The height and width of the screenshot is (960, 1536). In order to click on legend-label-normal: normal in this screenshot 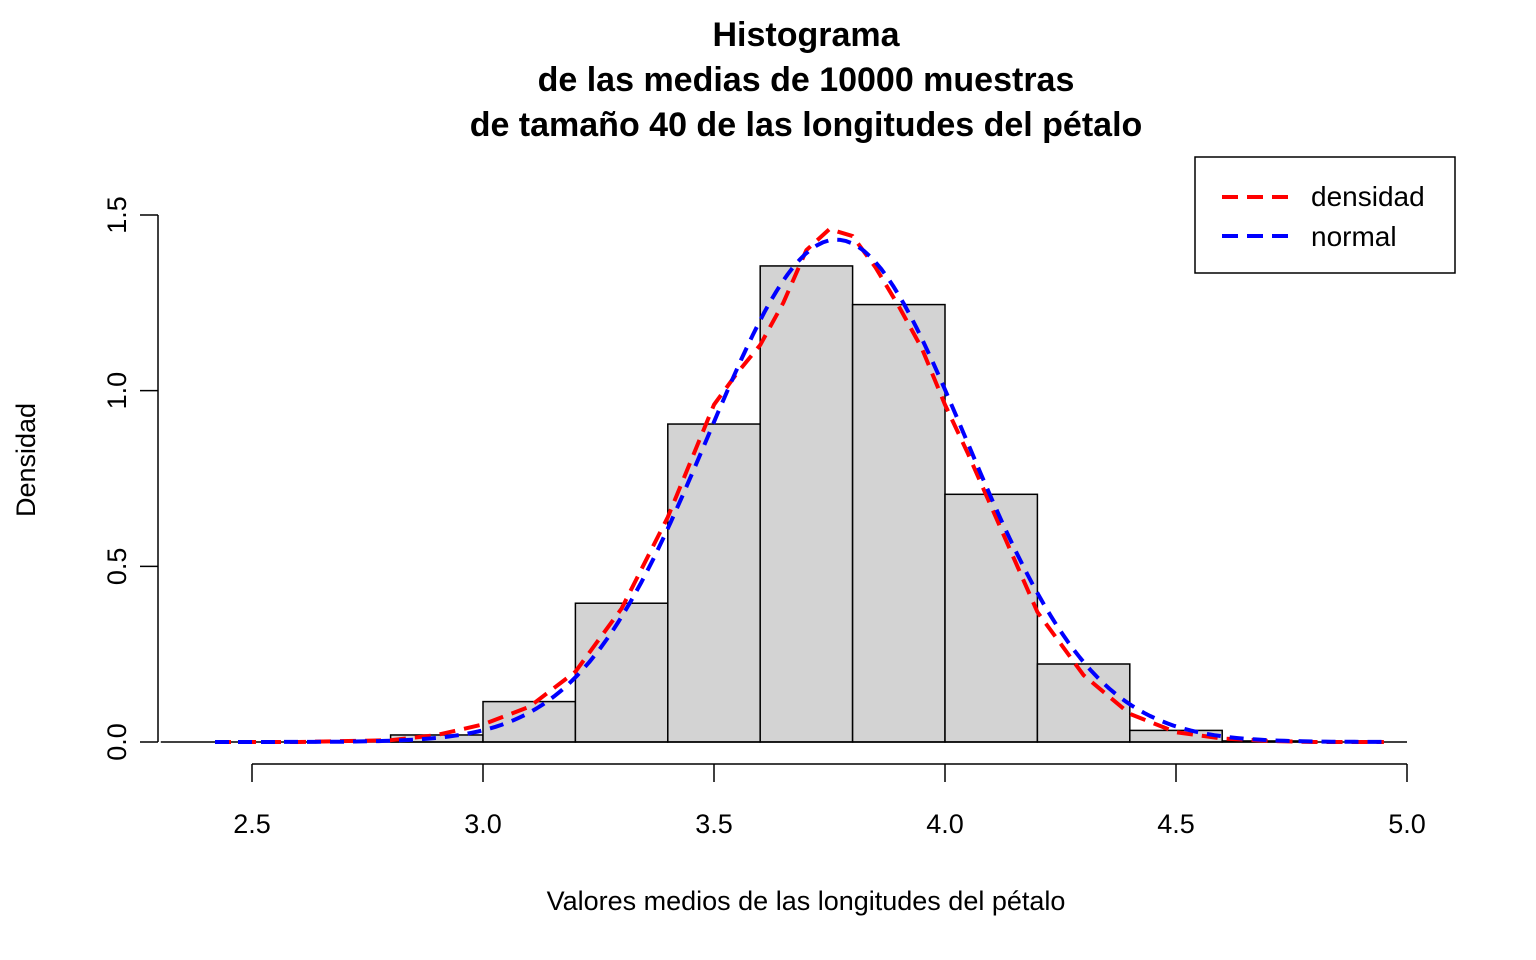, I will do `click(1354, 236)`.